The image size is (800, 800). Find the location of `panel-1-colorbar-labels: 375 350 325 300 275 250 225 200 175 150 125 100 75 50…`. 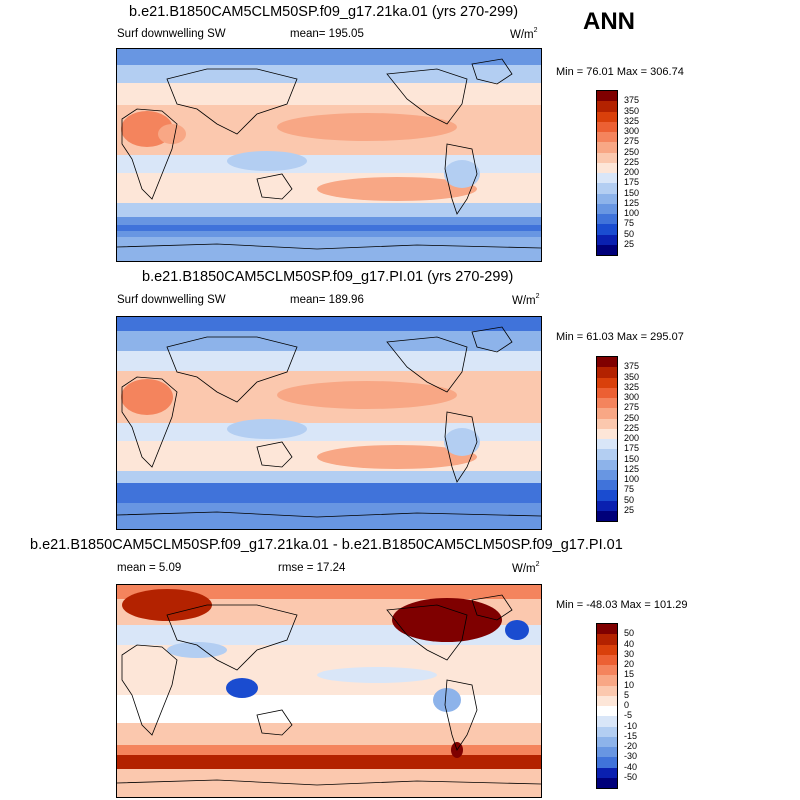

panel-1-colorbar-labels: 375 350 325 300 275 250 225 200 175 150 125 100 75 50… is located at coordinates (644, 173).